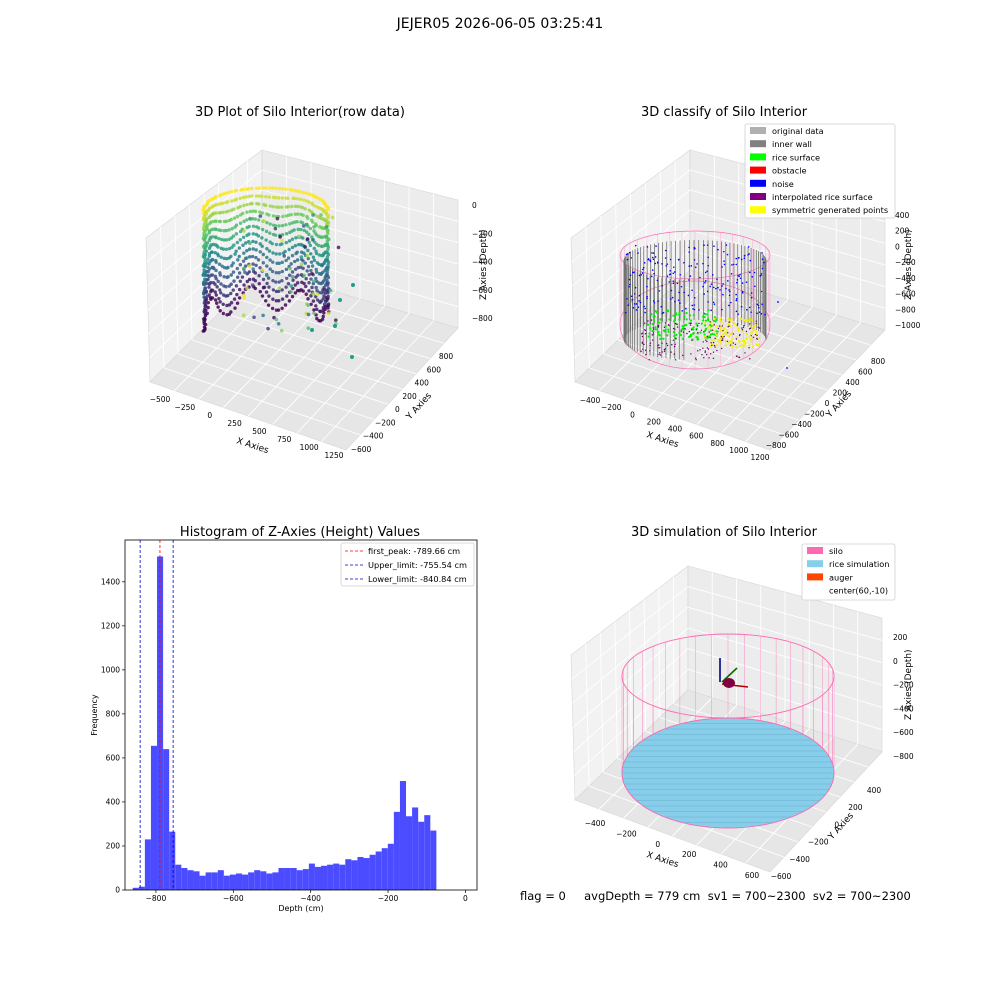 This screenshot has height=1000, width=1000. I want to click on classify-legend-label: inner wall, so click(792, 144).